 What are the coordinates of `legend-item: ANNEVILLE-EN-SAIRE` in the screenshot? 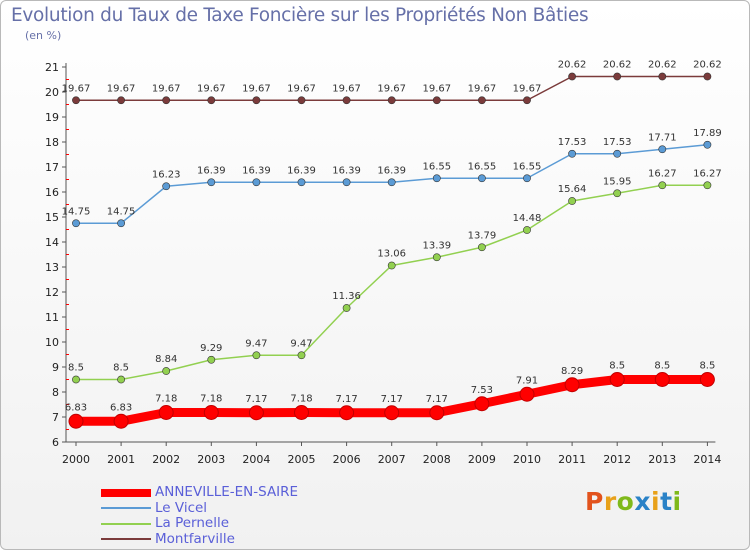 It's located at (199, 493).